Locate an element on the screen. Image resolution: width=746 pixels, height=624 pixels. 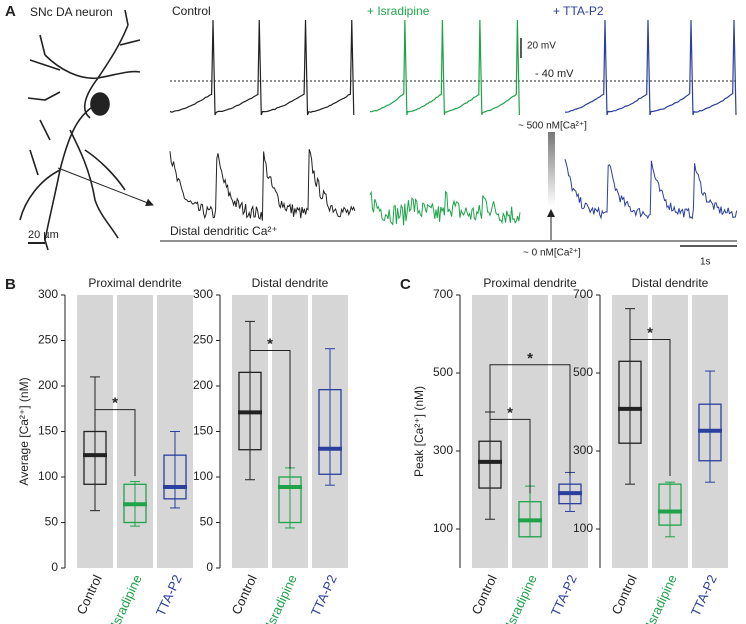
neuron is located at coordinates (80, 130).